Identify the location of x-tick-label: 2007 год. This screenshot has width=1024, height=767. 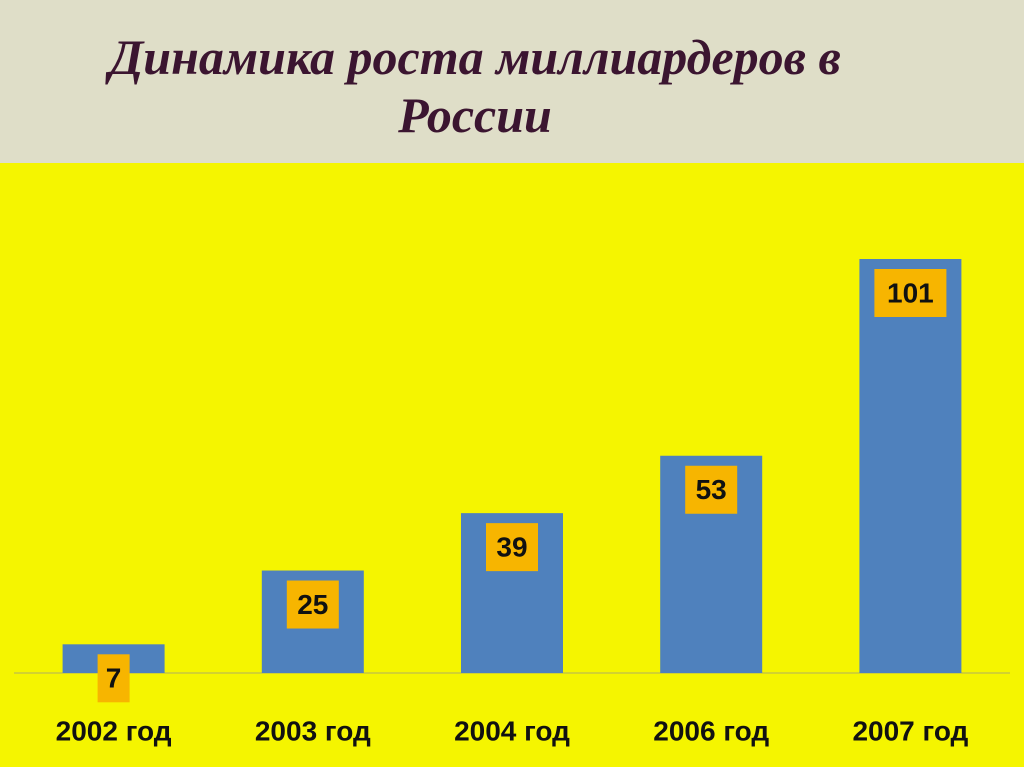
(910, 730).